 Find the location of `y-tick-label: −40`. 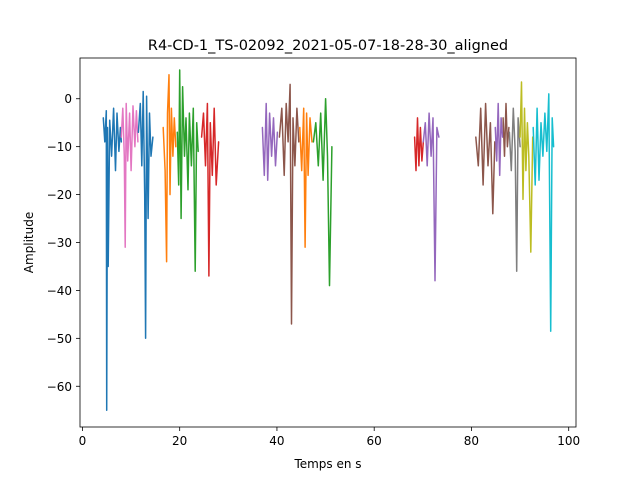

y-tick-label: −40 is located at coordinates (59, 291).